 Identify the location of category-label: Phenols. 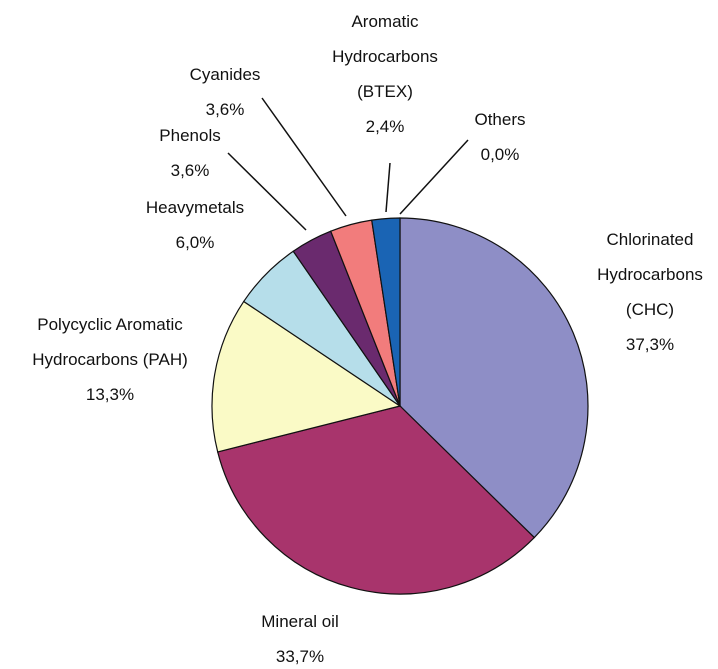
(190, 135).